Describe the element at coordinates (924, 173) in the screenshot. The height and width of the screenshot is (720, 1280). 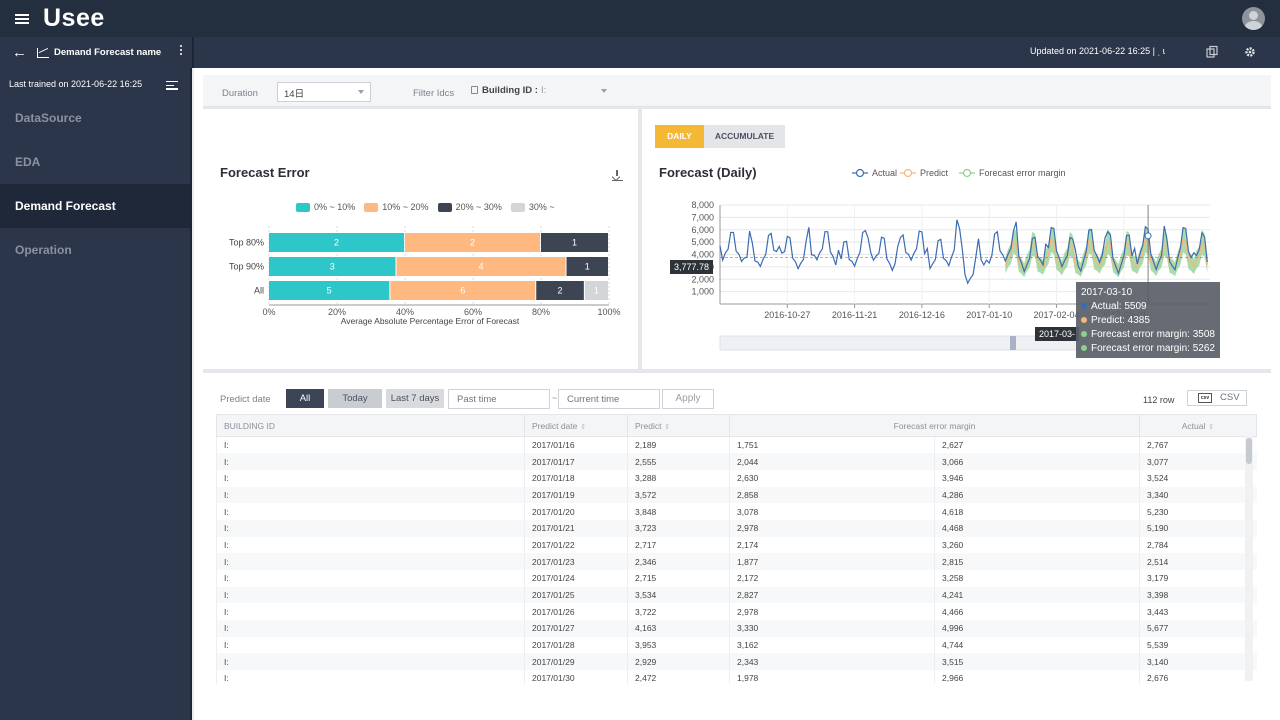
I see `legend-item: Predict` at that location.